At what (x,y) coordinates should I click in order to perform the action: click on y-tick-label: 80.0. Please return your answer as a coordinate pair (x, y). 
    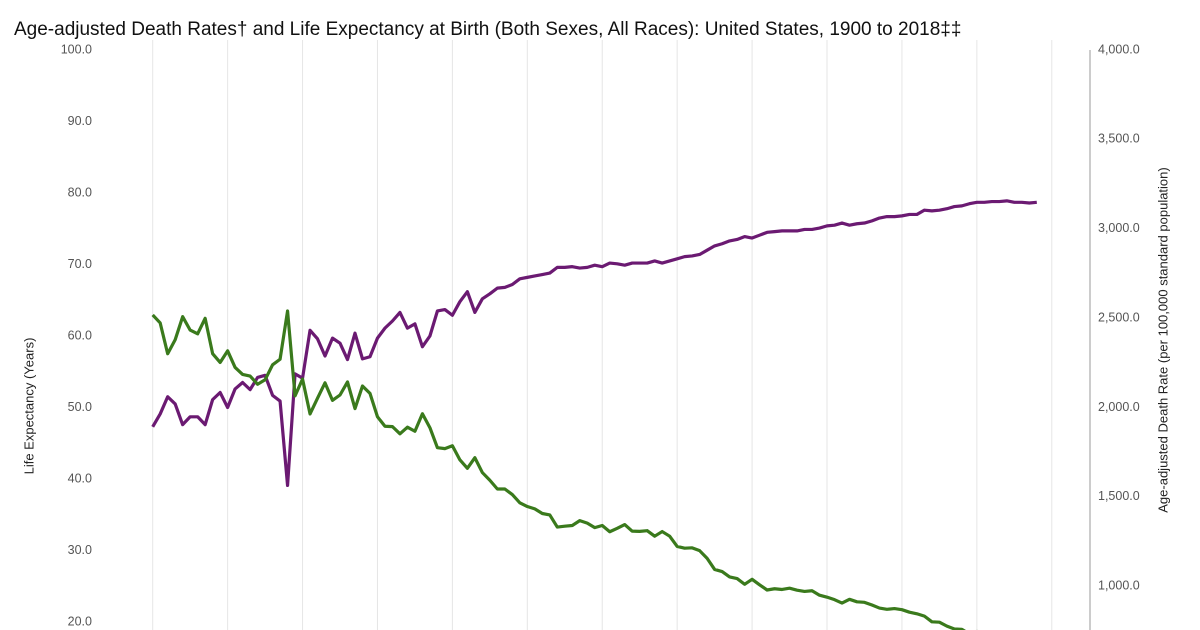
    Looking at the image, I should click on (80, 192).